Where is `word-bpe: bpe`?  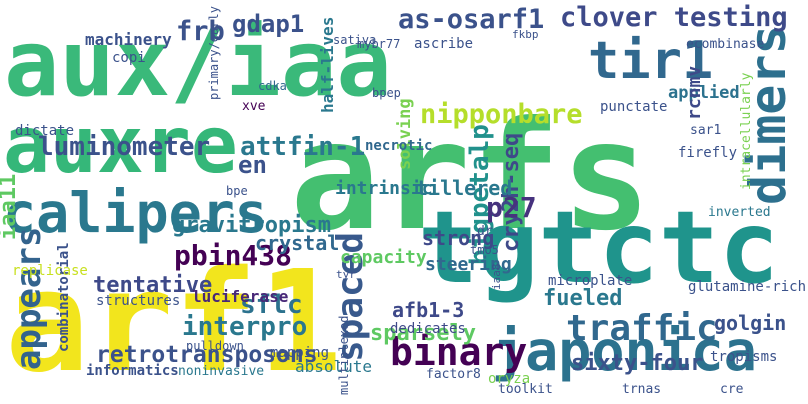 word-bpe: bpe is located at coordinates (237, 191).